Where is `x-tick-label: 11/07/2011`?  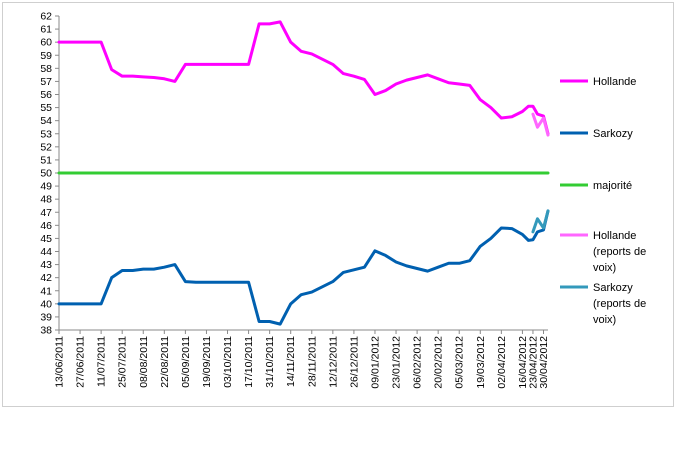 x-tick-label: 11/07/2011 is located at coordinates (102, 361).